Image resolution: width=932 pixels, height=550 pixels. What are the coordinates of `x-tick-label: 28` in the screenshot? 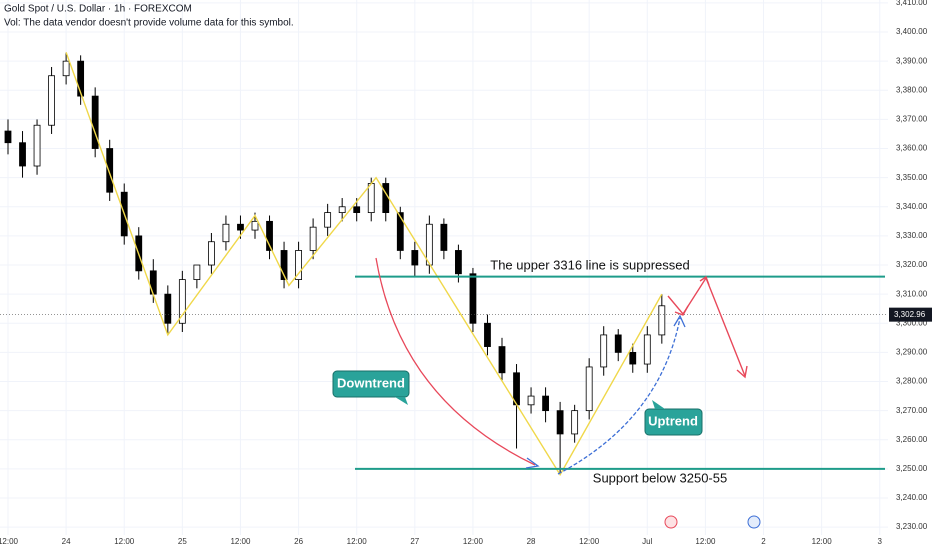 It's located at (531, 541).